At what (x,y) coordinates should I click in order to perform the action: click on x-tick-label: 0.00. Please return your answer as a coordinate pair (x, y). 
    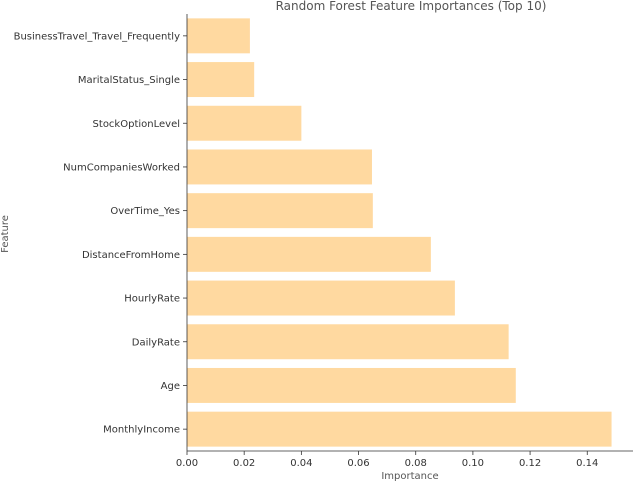
    Looking at the image, I should click on (187, 463).